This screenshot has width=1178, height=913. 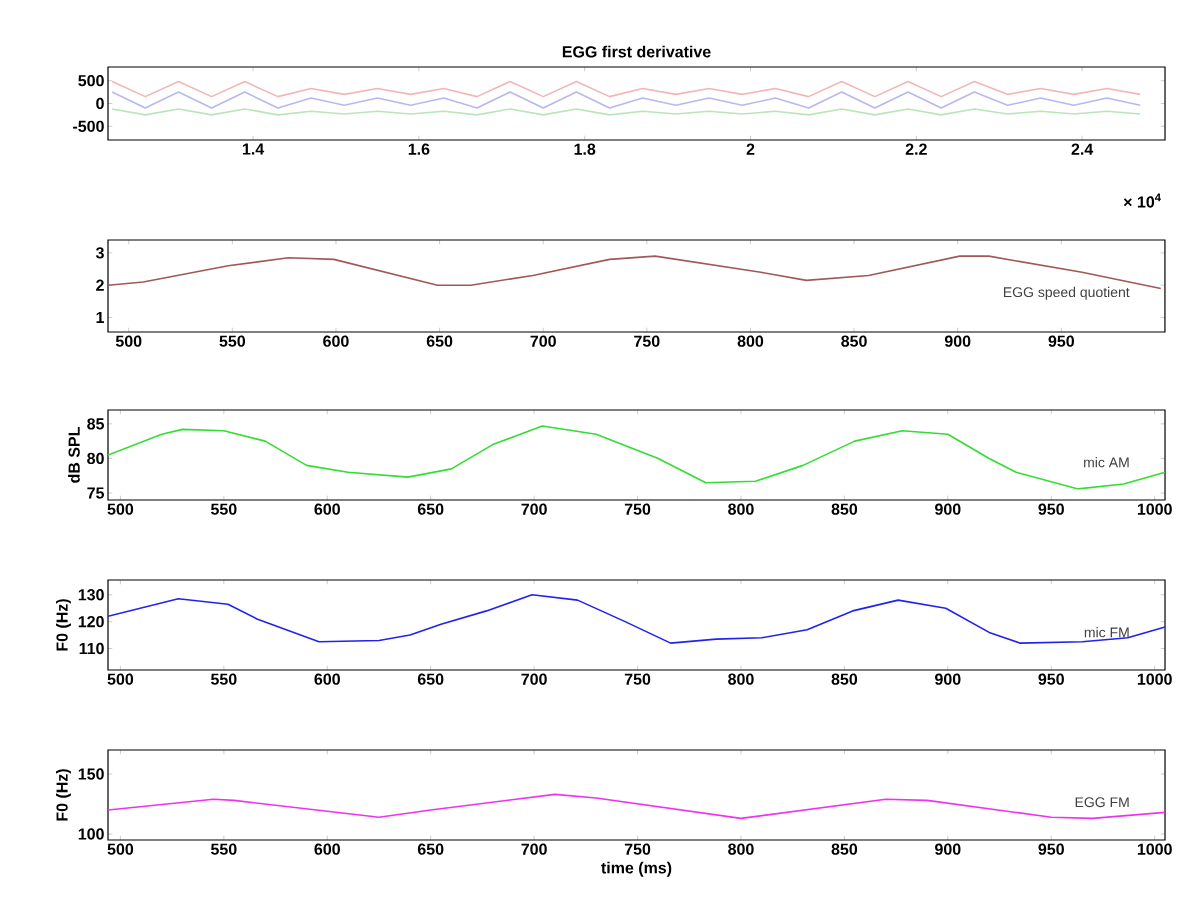 What do you see at coordinates (91, 774) in the screenshot?
I see `y-tick-label: 150` at bounding box center [91, 774].